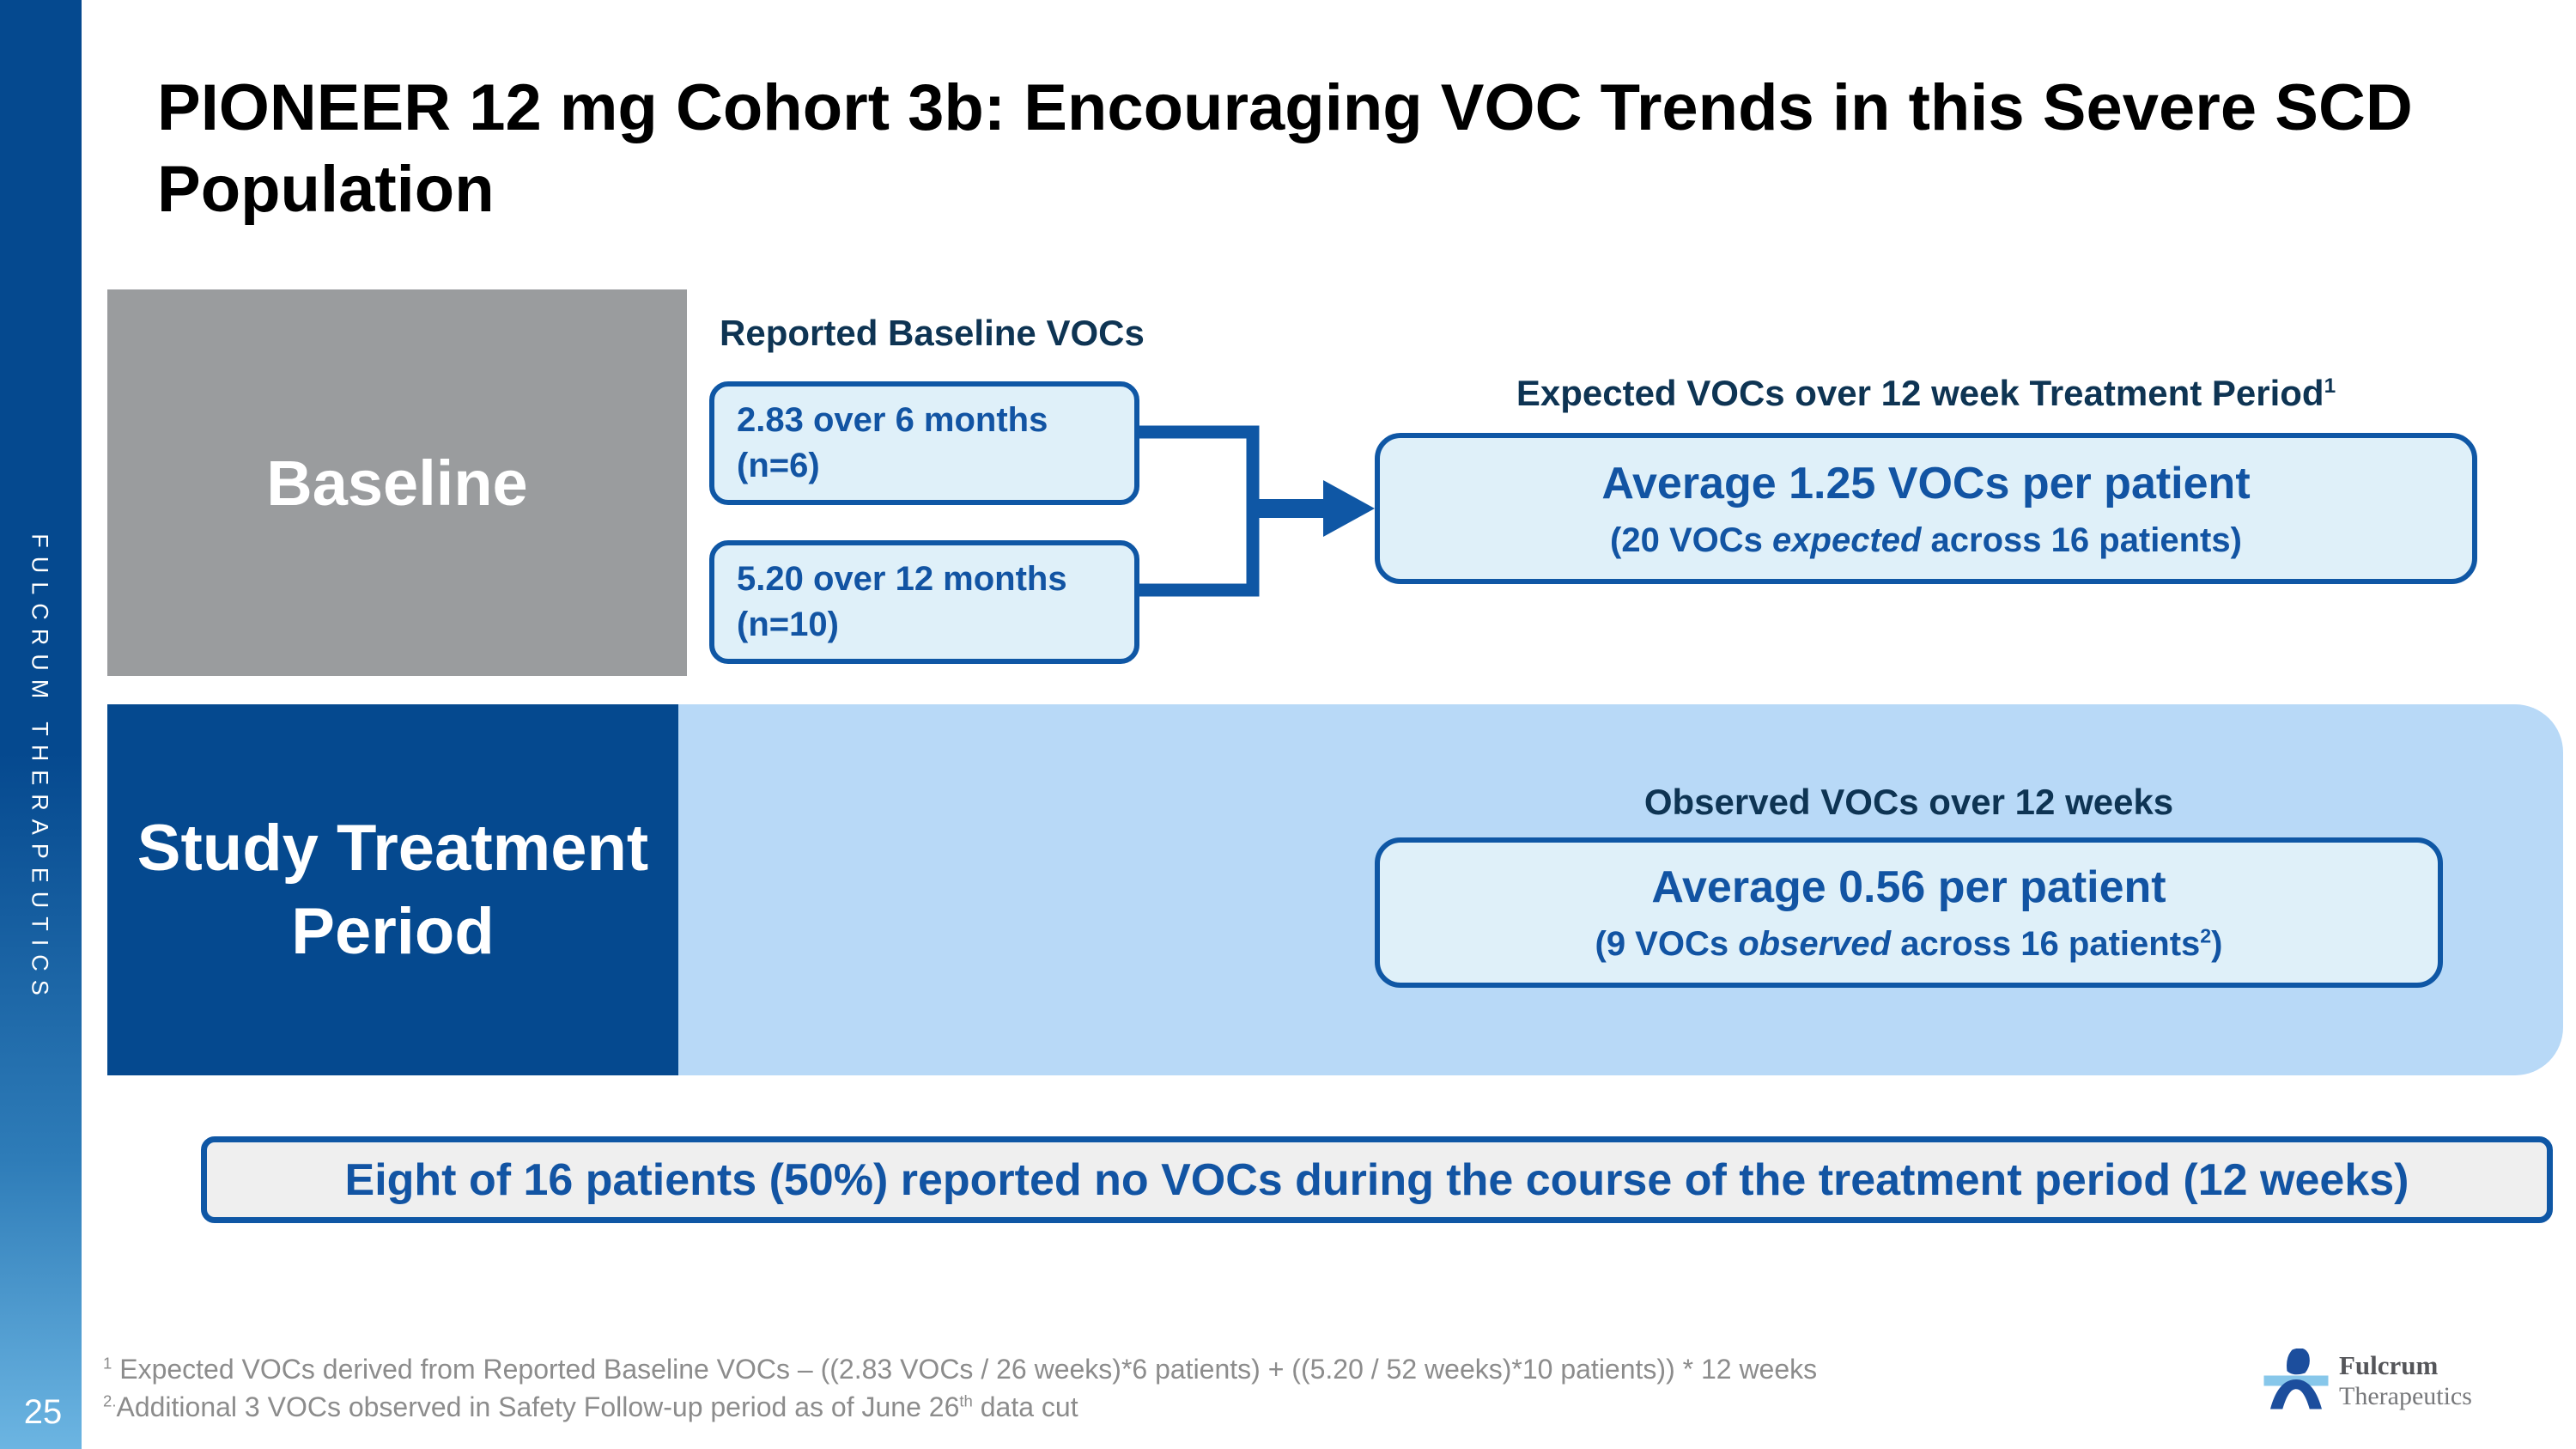  I want to click on treatment-period-label: Study Treatment Period, so click(392, 890).